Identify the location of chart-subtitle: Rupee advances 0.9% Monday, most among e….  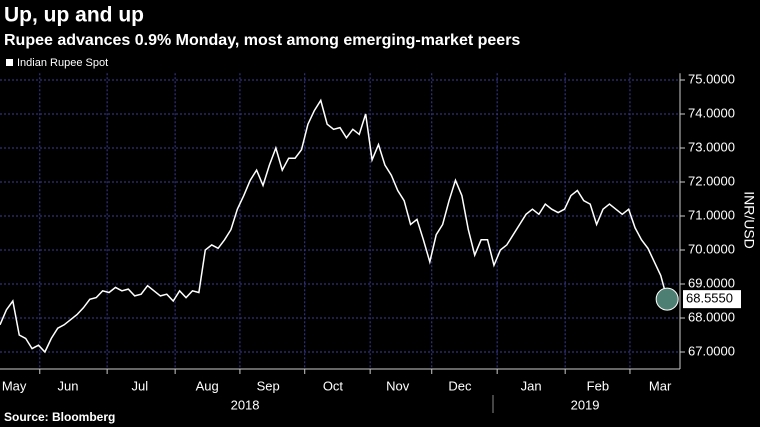
(262, 40).